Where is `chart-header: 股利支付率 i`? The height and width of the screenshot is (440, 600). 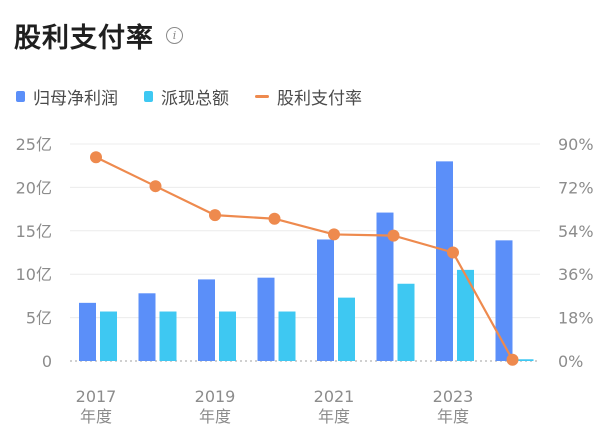 chart-header: 股利支付率 i is located at coordinates (98, 35).